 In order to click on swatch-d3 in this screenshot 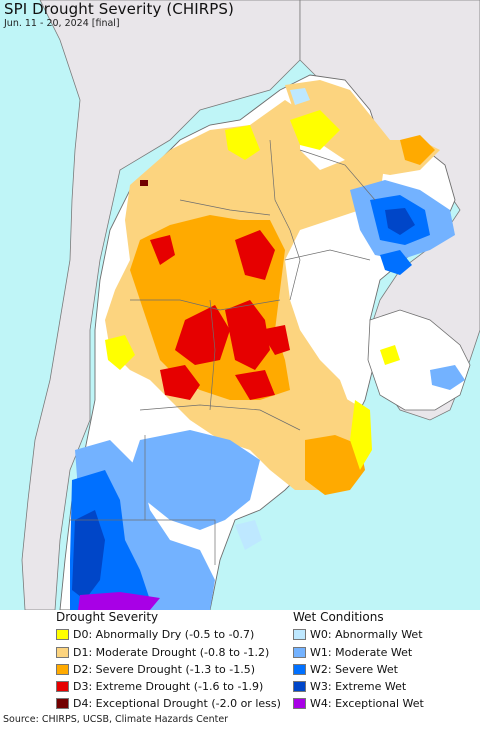, I will do `click(62, 686)`.